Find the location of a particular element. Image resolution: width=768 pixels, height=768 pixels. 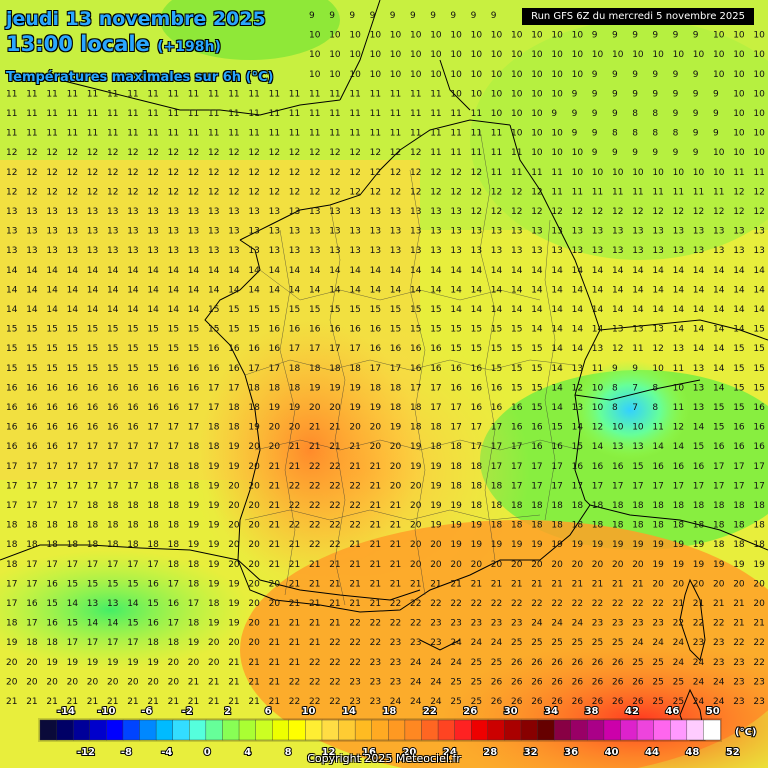

grid-value: 8 is located at coordinates (615, 408).